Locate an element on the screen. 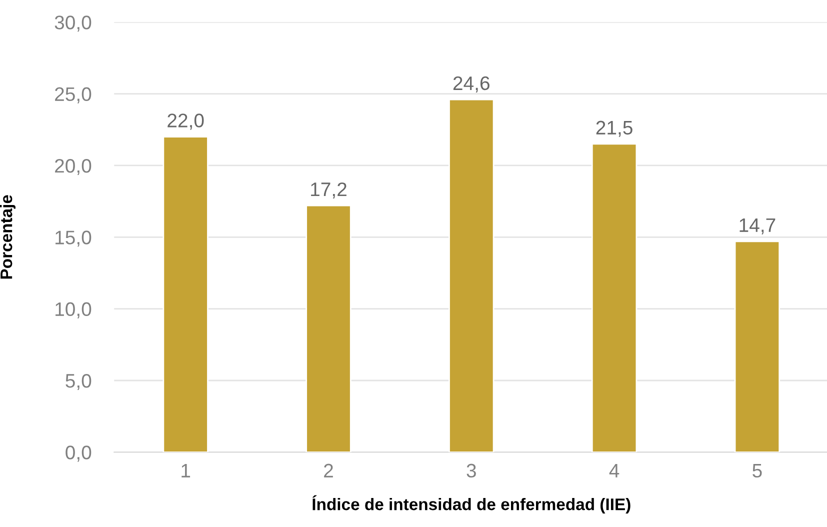 Image resolution: width=827 pixels, height=527 pixels. x-tick-label: 3 is located at coordinates (471, 471).